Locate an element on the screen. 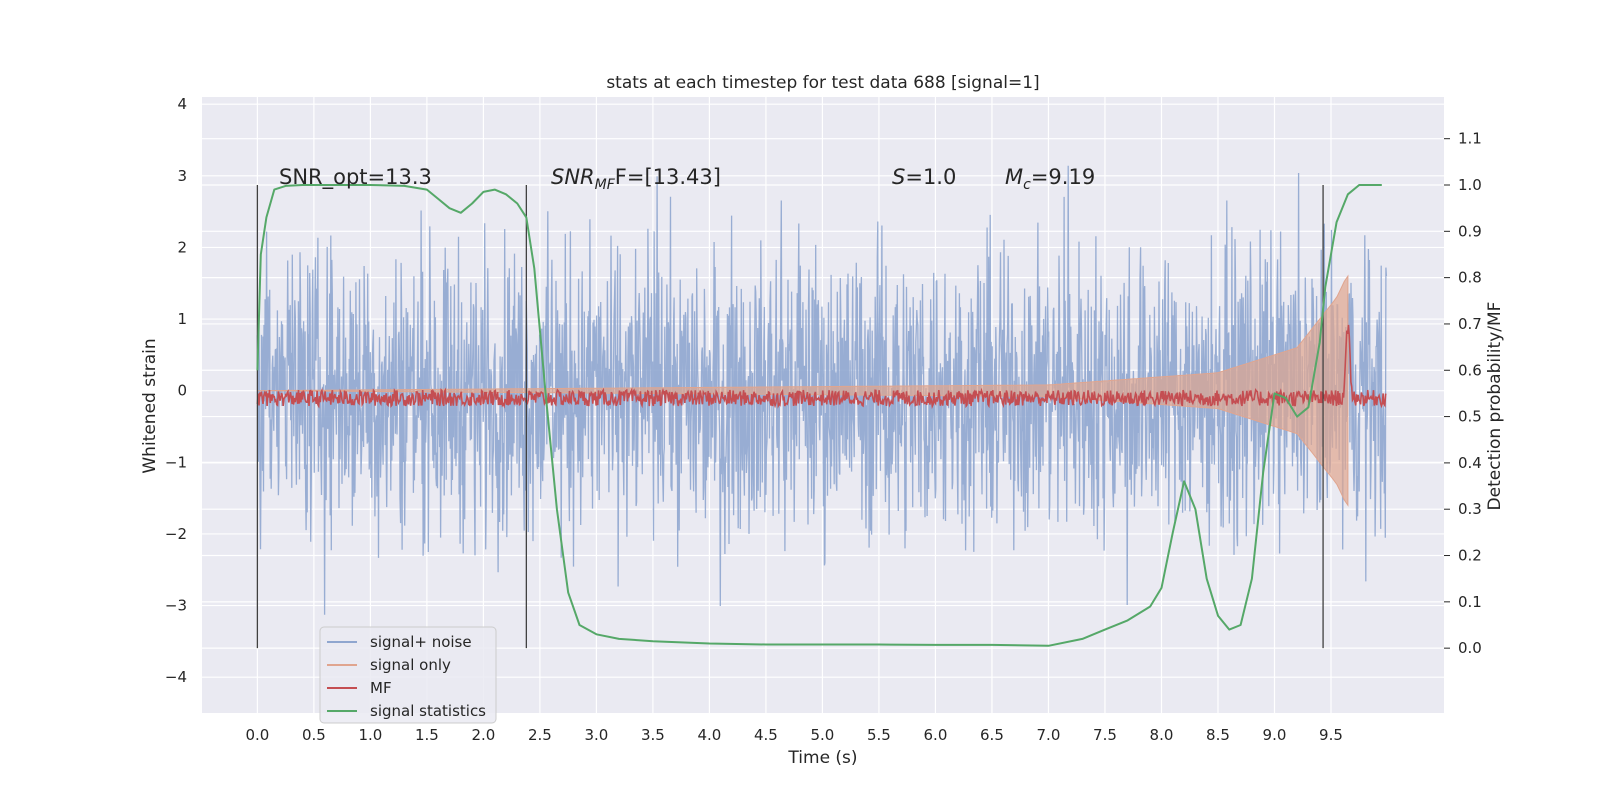 Image resolution: width=1600 pixels, height=800 pixels. y-left-tick-label: −1 is located at coordinates (176, 462).